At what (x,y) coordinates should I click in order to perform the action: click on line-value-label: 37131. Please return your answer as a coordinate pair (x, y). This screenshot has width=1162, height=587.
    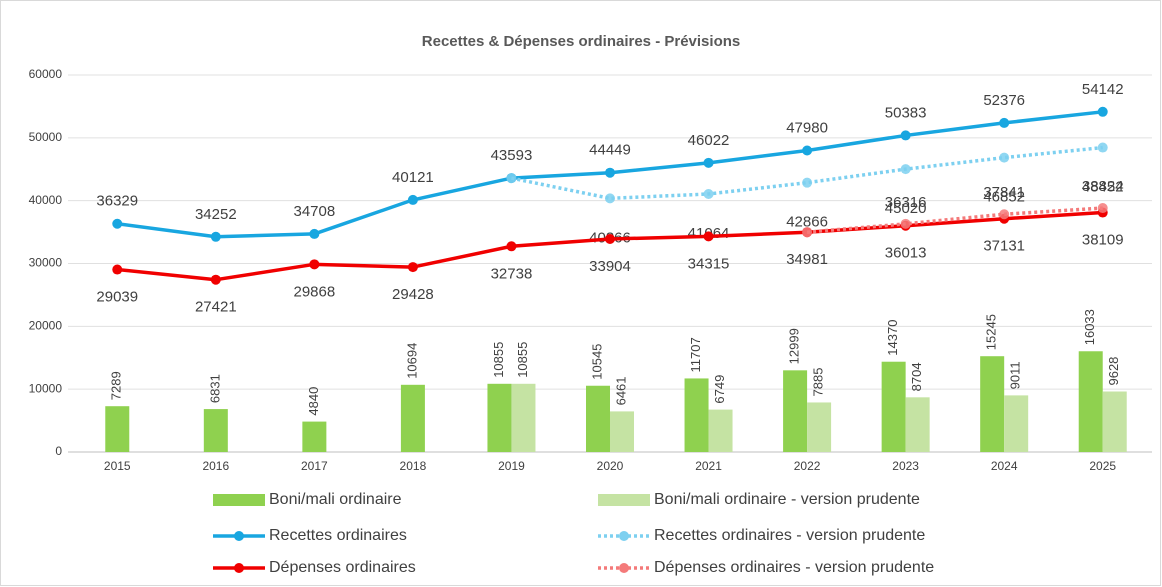
    Looking at the image, I should click on (1004, 246).